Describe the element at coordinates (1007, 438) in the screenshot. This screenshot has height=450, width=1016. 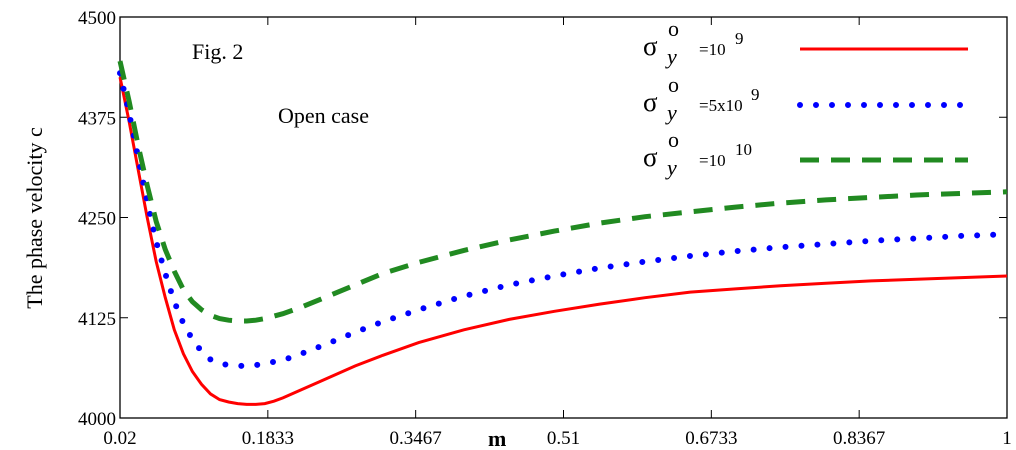
I see `x-tick-label: 1` at that location.